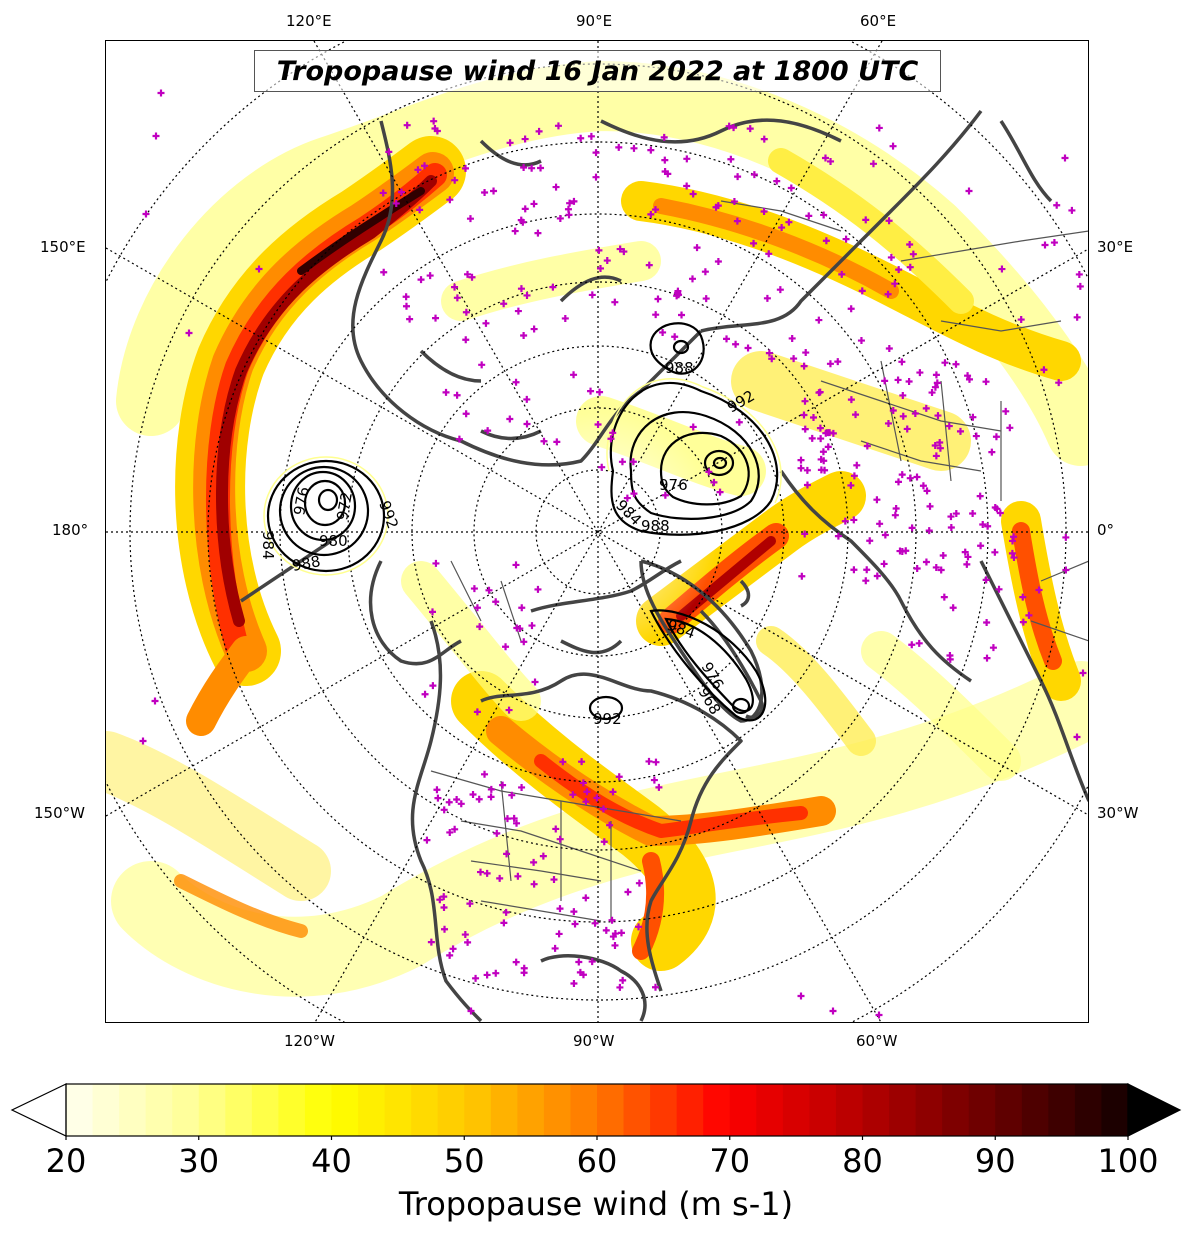 This screenshot has height=1238, width=1192. What do you see at coordinates (877, 1041) in the screenshot?
I see `lon-label-bottom: 60°W` at bounding box center [877, 1041].